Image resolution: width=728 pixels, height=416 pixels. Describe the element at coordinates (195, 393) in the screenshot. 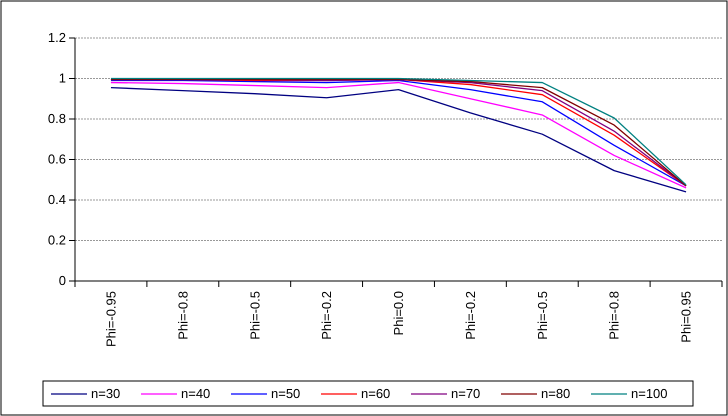

I see `legend-label: n=40` at that location.